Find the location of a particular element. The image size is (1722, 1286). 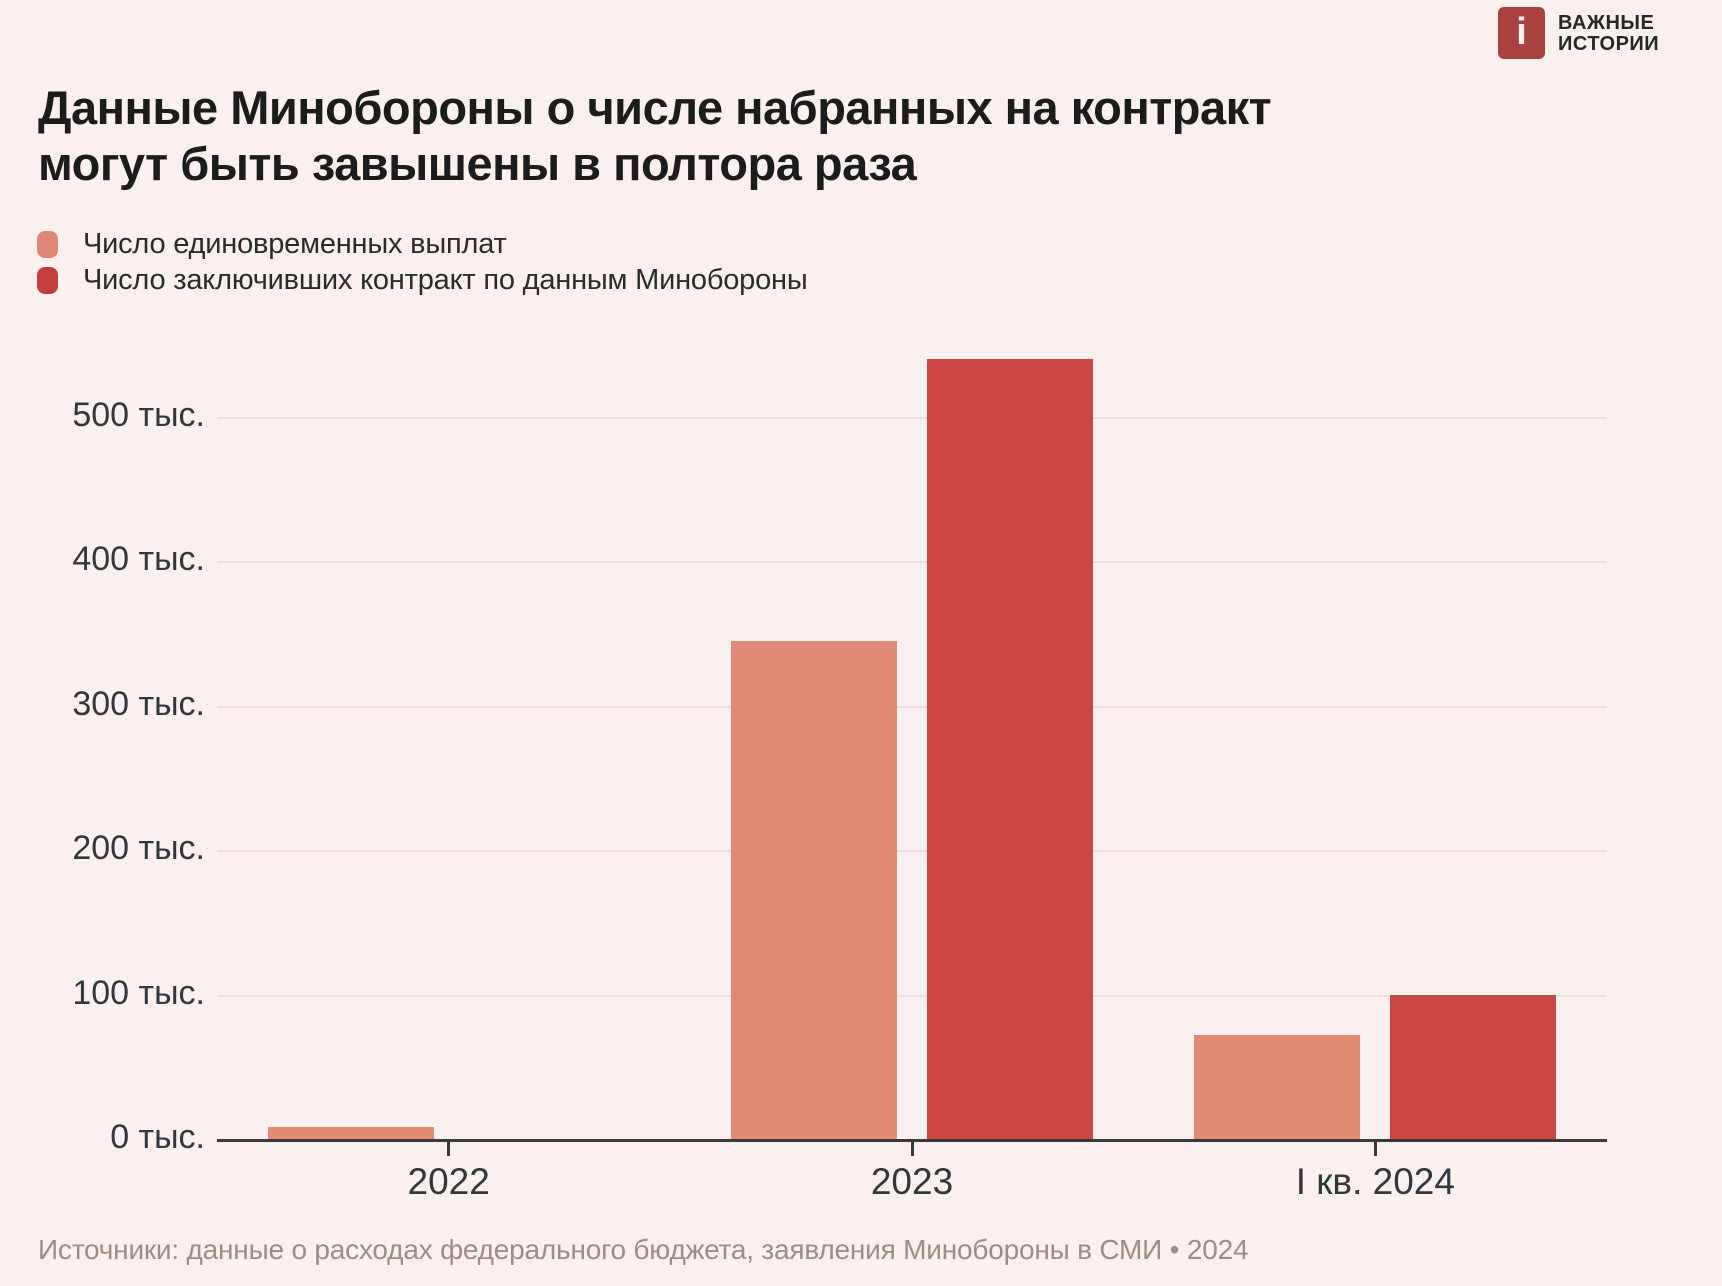

y-axis-label-500: 500 тыс. is located at coordinates (138, 415).